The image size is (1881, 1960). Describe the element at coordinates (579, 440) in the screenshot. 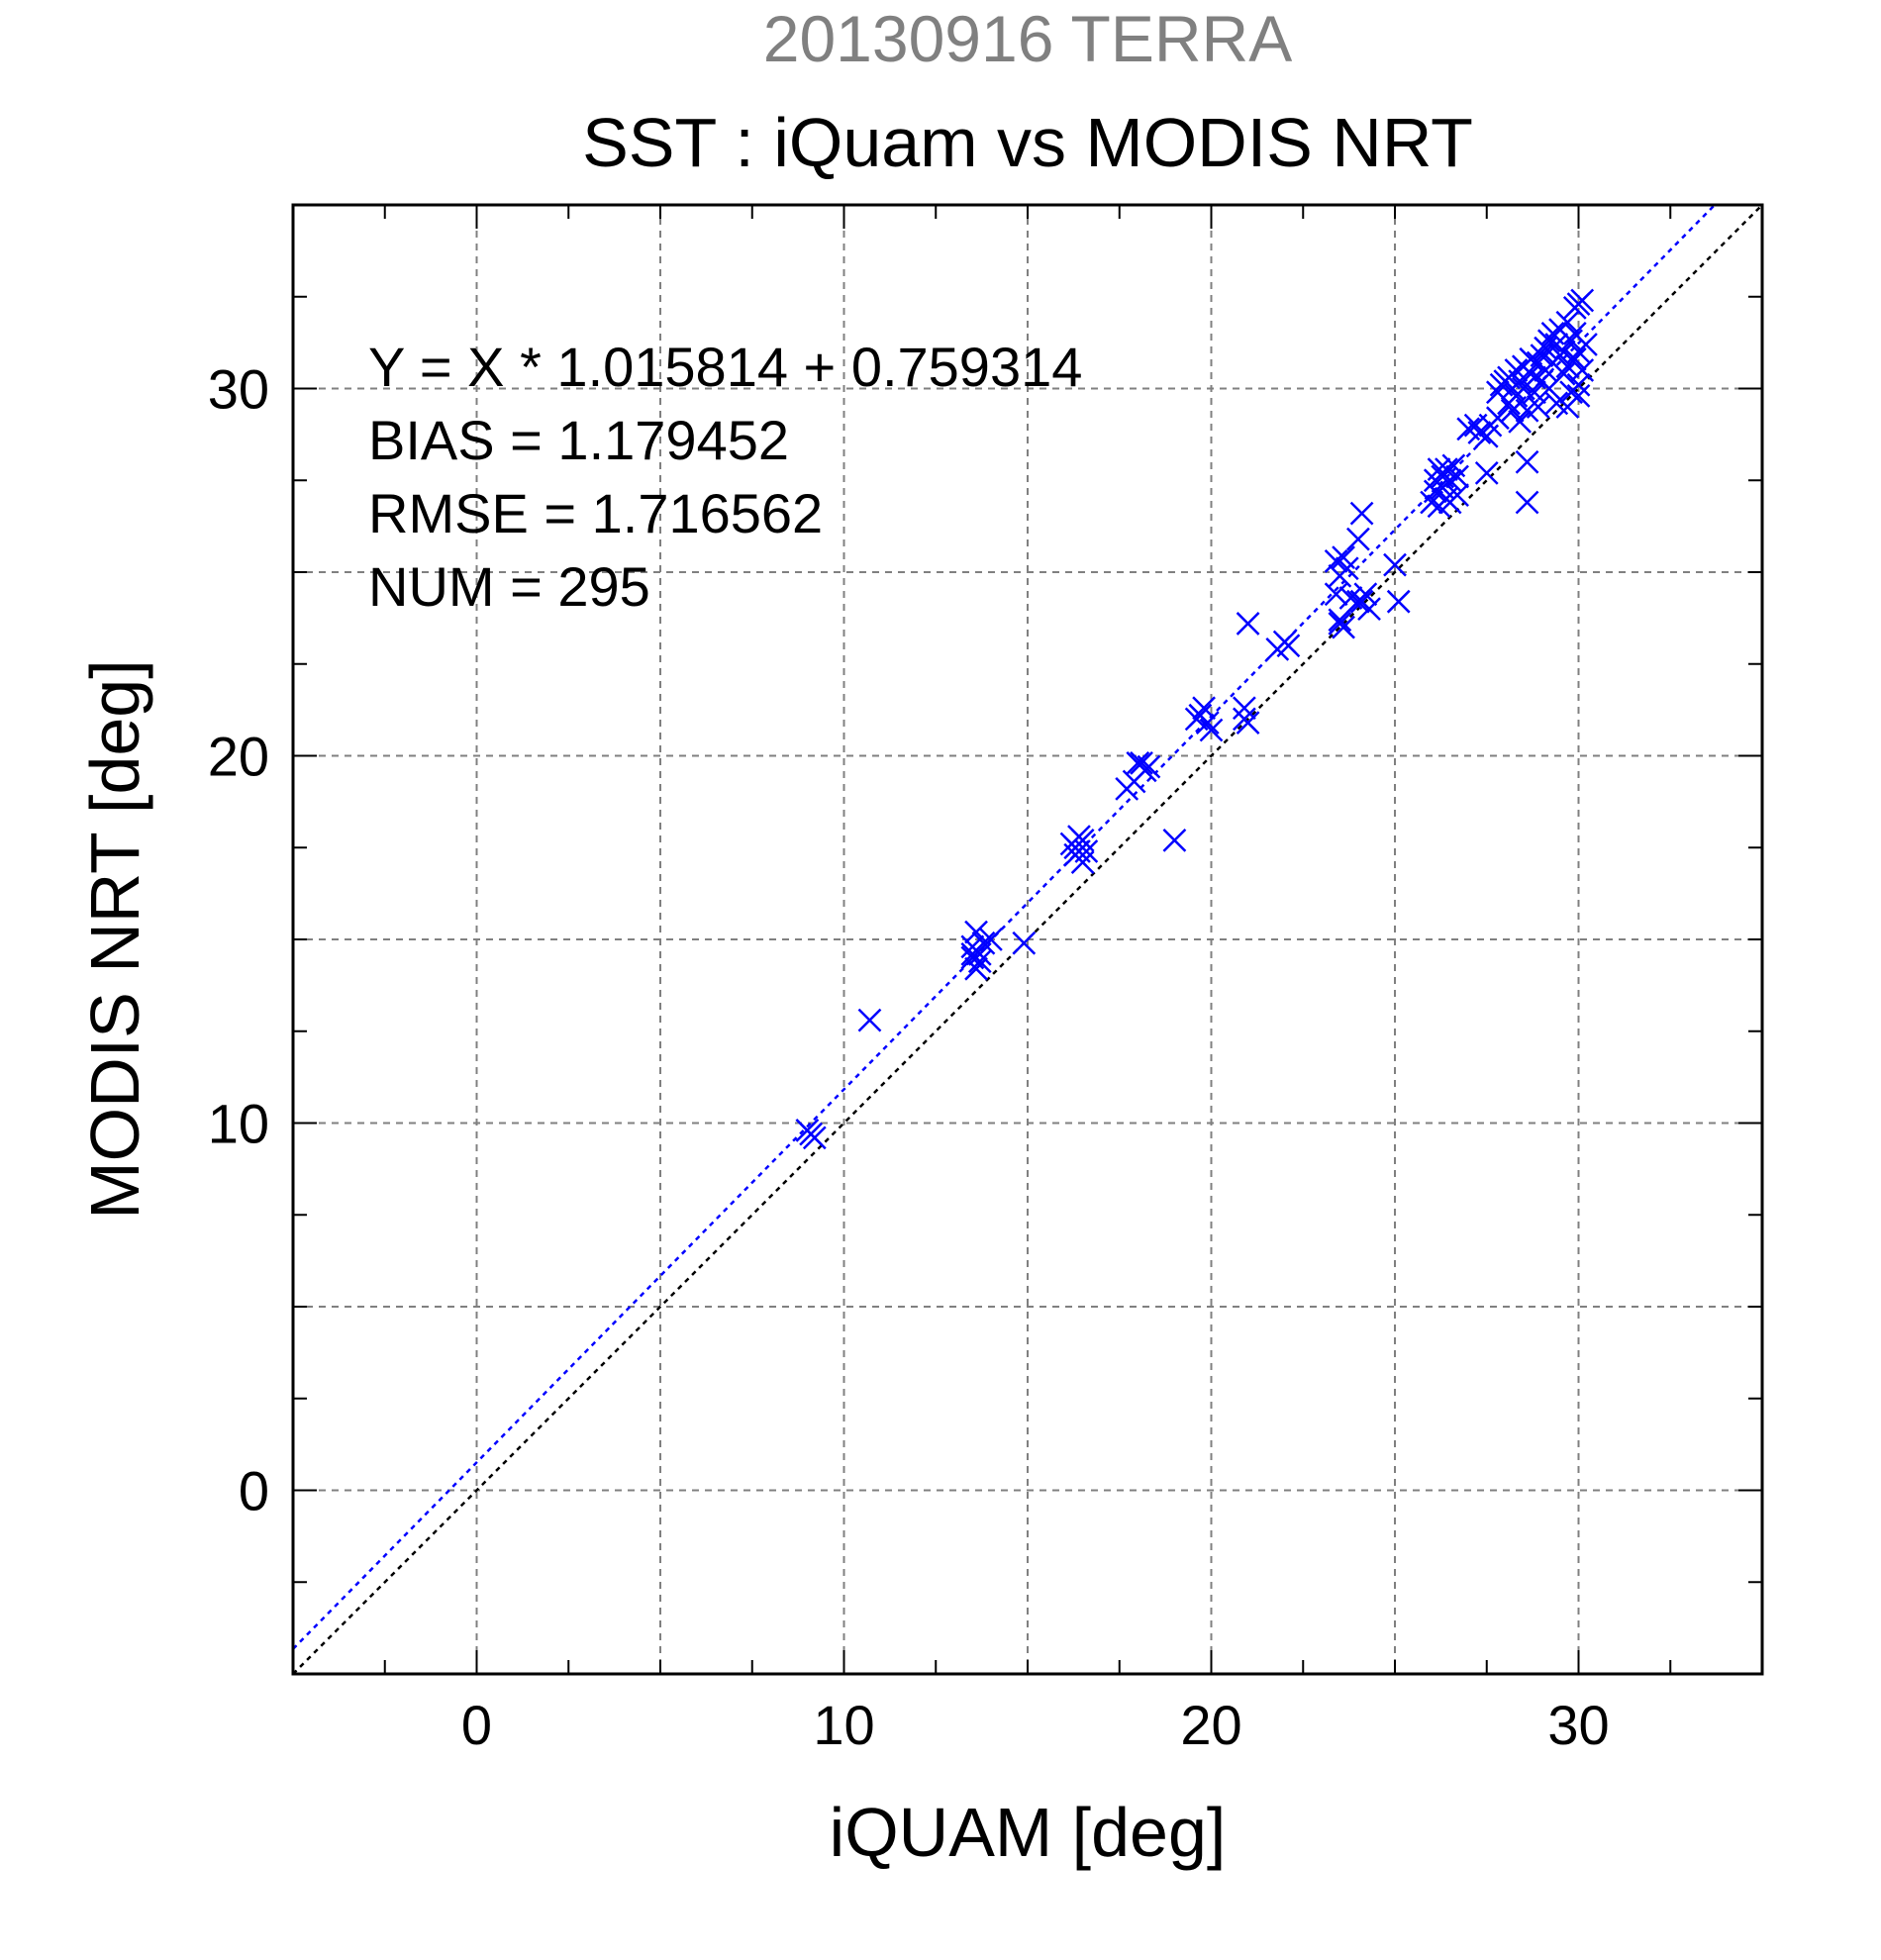

I see `stat-line-bias: BIAS = 1.179452` at that location.